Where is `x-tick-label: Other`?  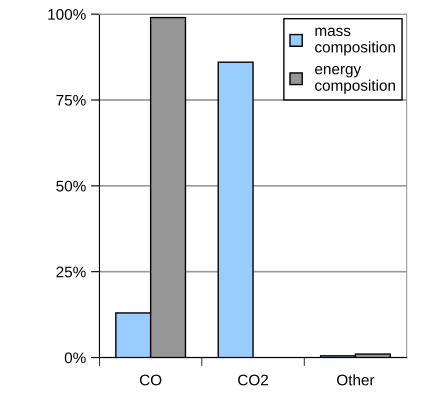
x-tick-label: Other is located at coordinates (355, 380).